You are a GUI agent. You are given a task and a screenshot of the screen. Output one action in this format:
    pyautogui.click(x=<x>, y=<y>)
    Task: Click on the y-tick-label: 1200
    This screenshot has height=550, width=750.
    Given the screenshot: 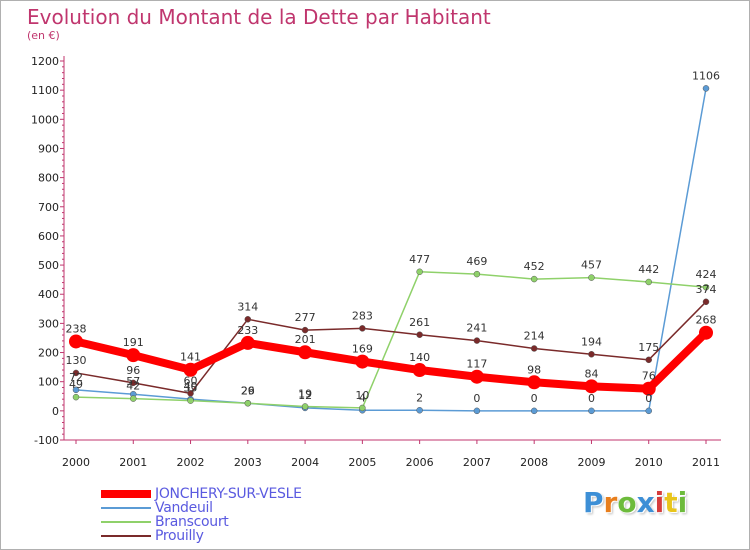 What is the action you would take?
    pyautogui.click(x=45, y=61)
    